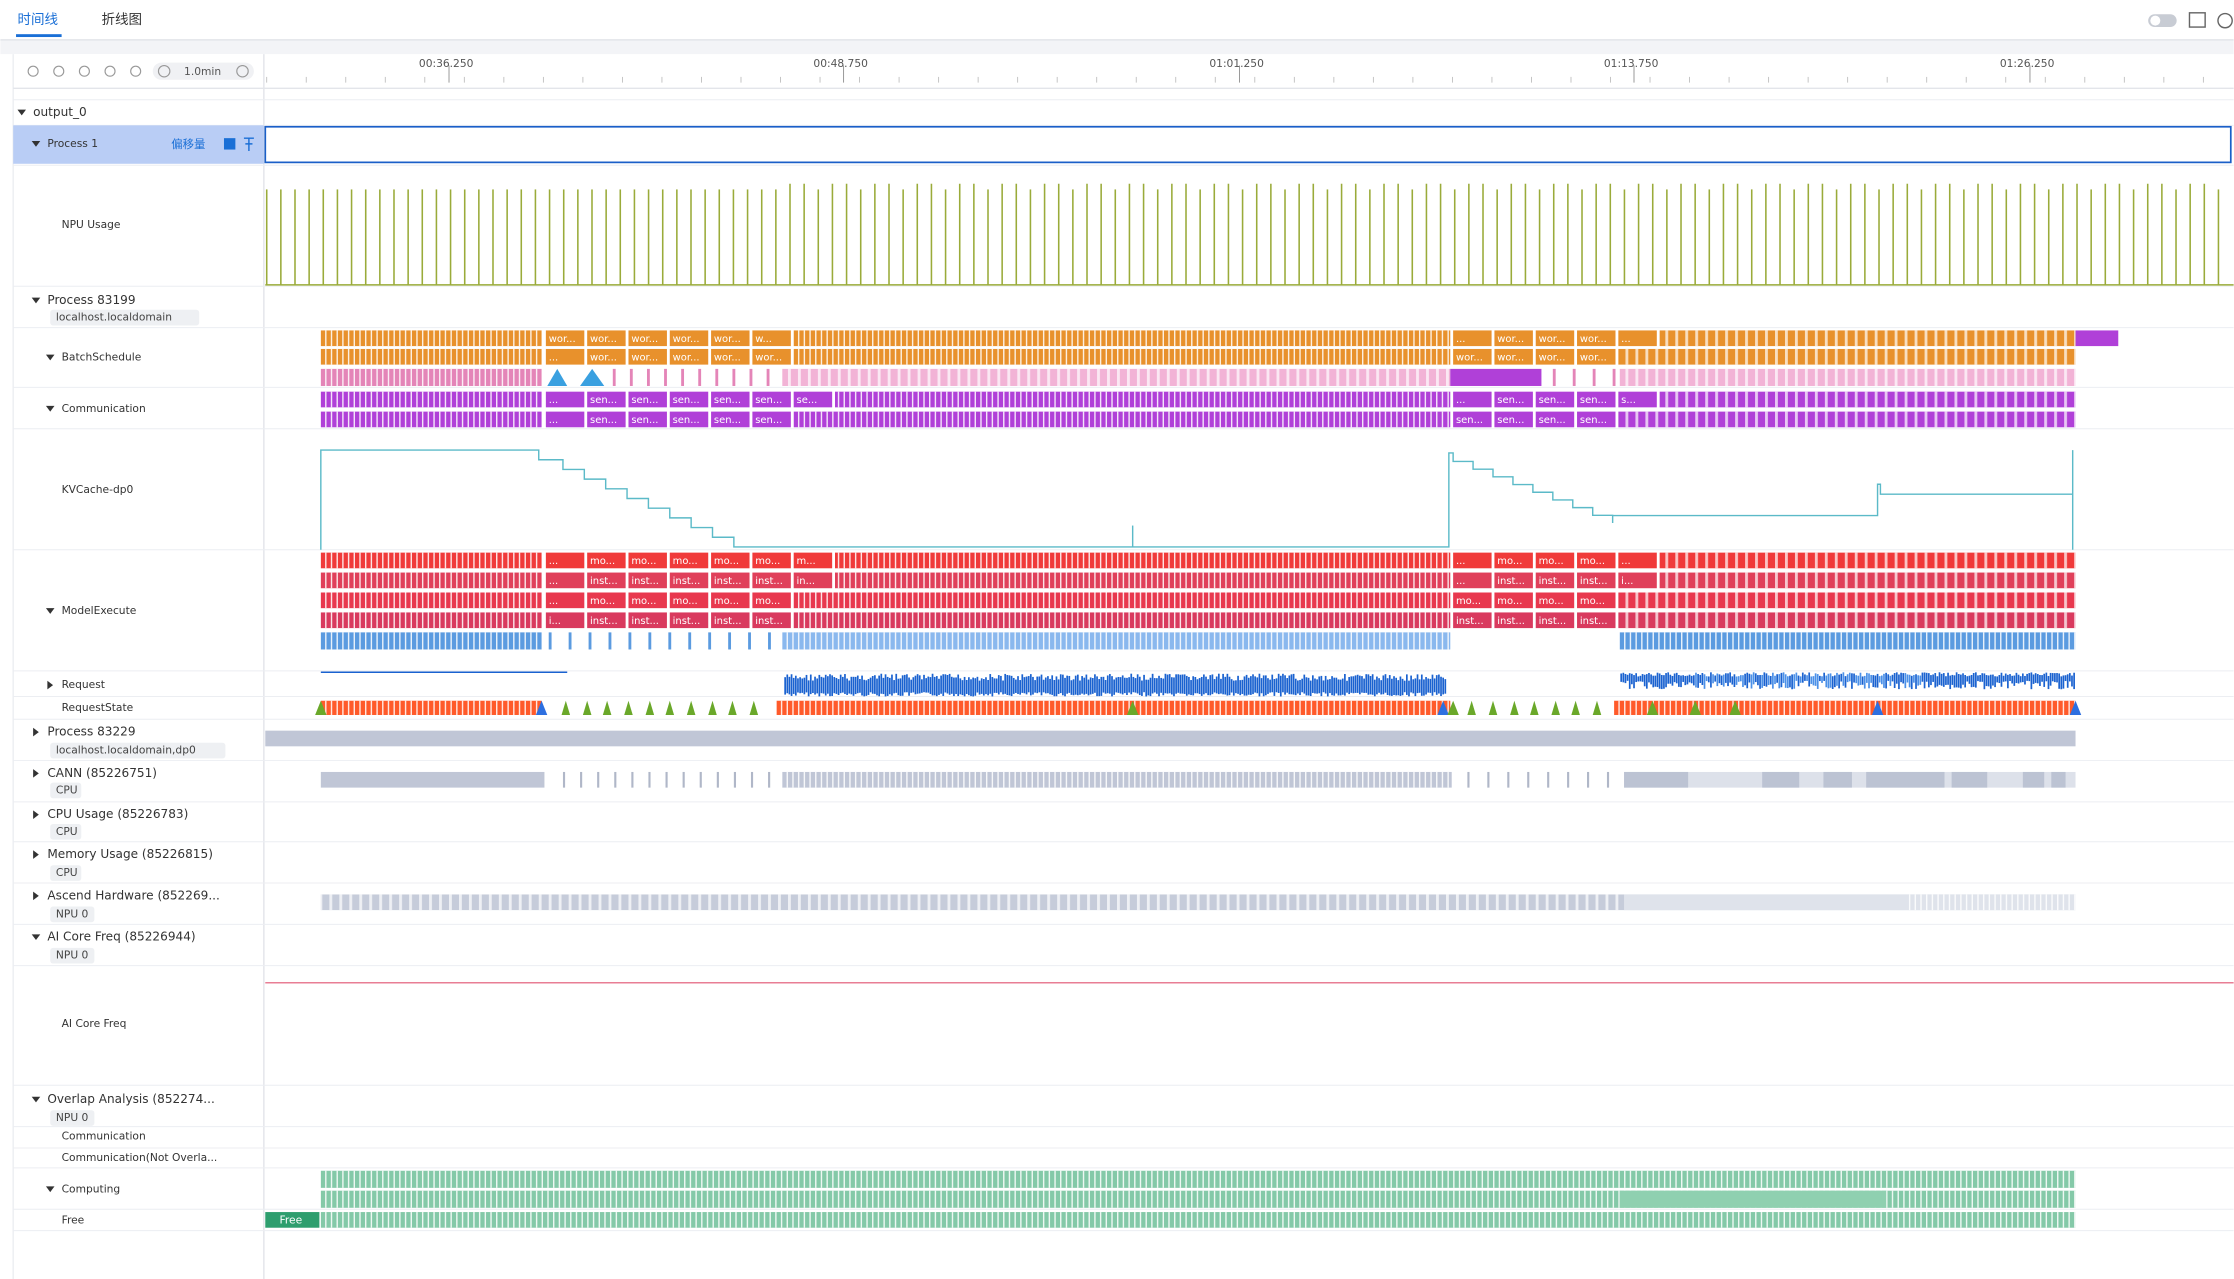 This screenshot has width=2234, height=1279. I want to click on tree-label: AI Core Freq (85226944), so click(121, 937).